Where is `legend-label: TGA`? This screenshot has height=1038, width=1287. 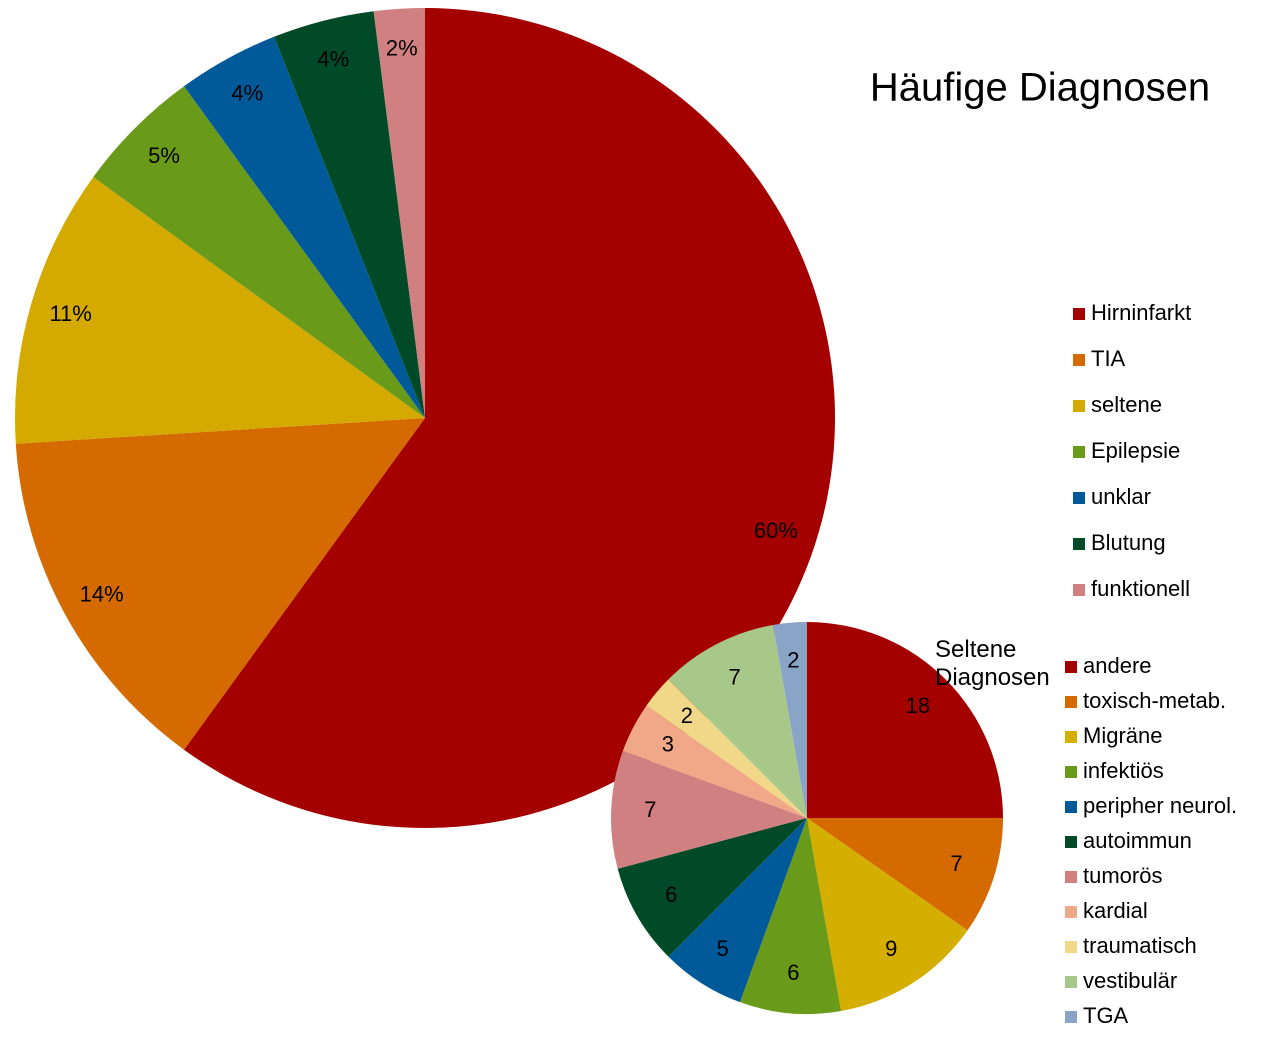 legend-label: TGA is located at coordinates (1106, 1015).